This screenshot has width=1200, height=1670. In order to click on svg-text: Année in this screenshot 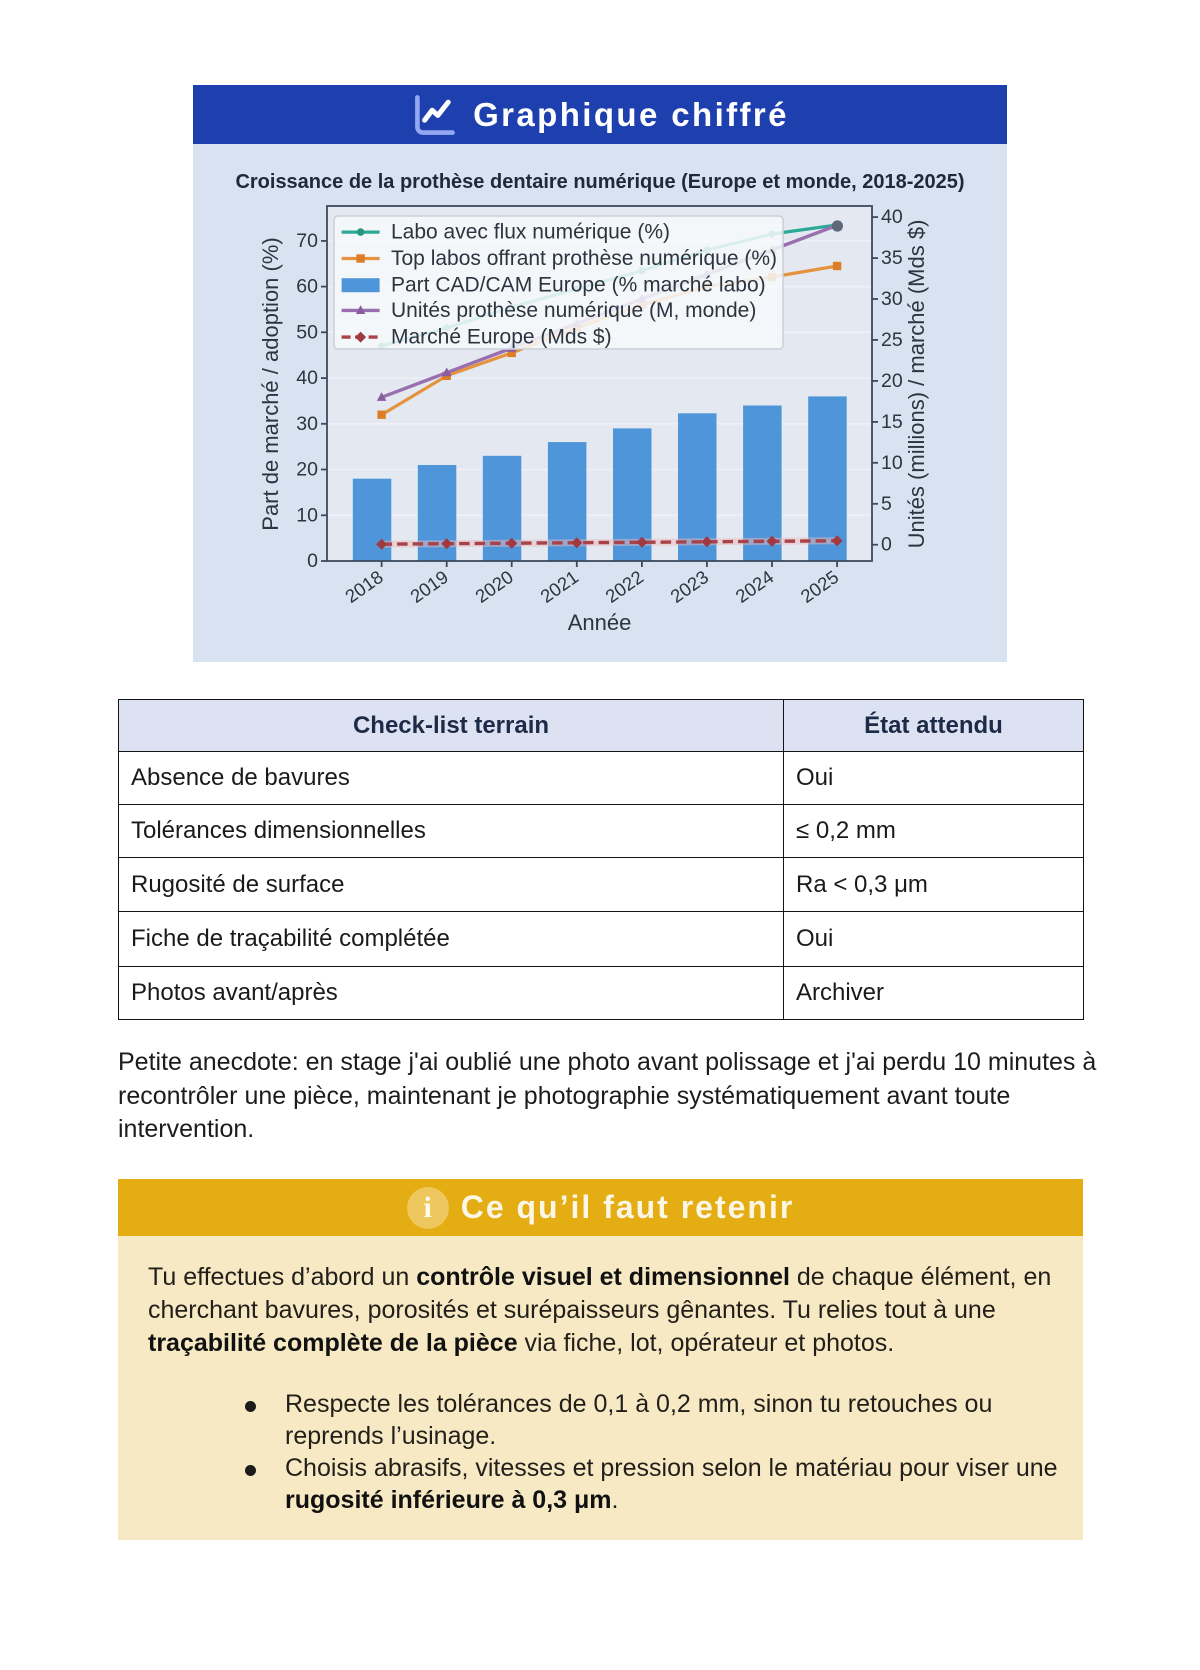, I will do `click(600, 622)`.